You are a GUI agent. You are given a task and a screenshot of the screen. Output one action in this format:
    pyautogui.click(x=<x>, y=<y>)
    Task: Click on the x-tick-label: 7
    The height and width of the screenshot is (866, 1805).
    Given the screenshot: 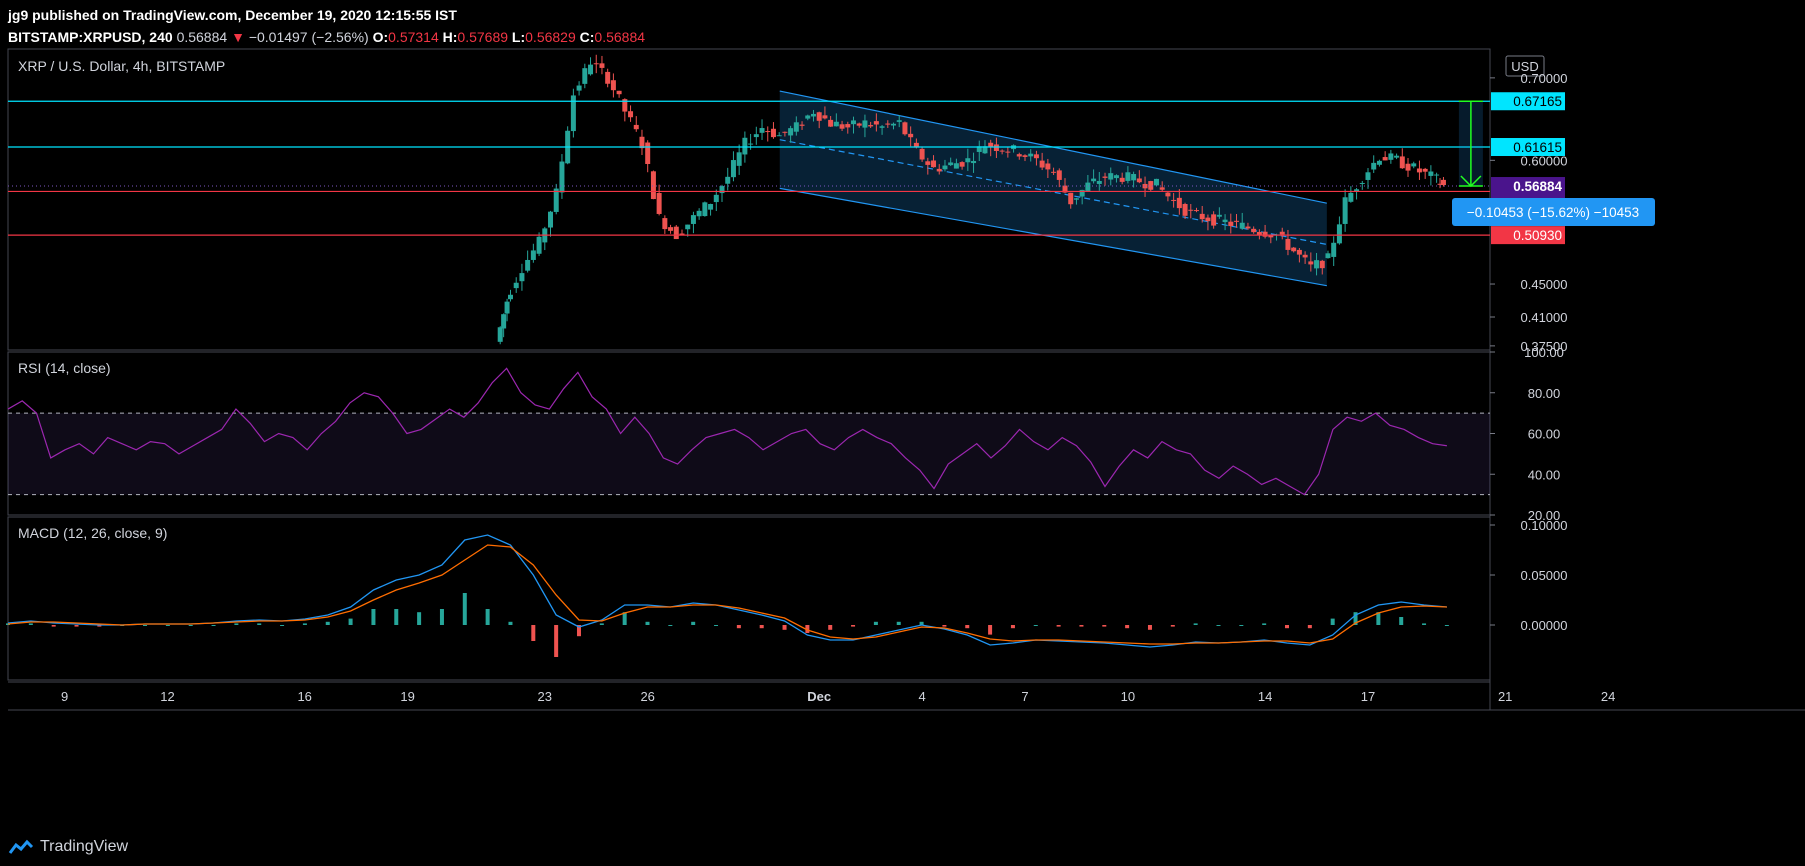 What is the action you would take?
    pyautogui.click(x=1024, y=696)
    